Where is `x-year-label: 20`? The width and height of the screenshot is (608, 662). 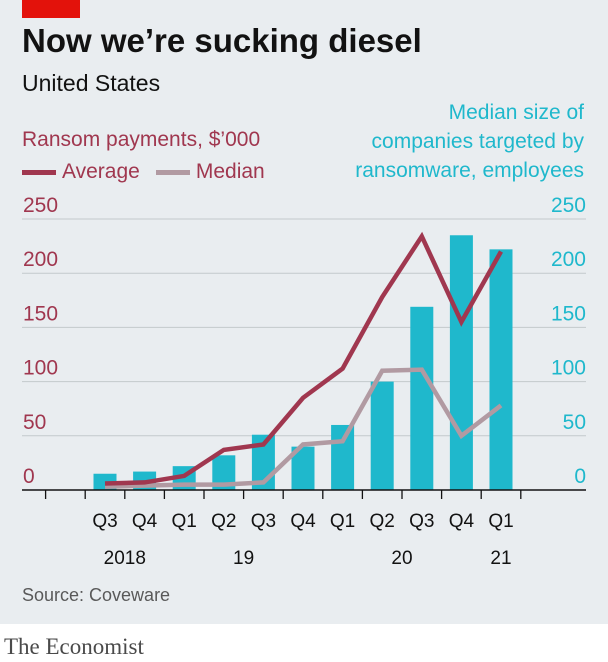
x-year-label: 20 is located at coordinates (401, 558).